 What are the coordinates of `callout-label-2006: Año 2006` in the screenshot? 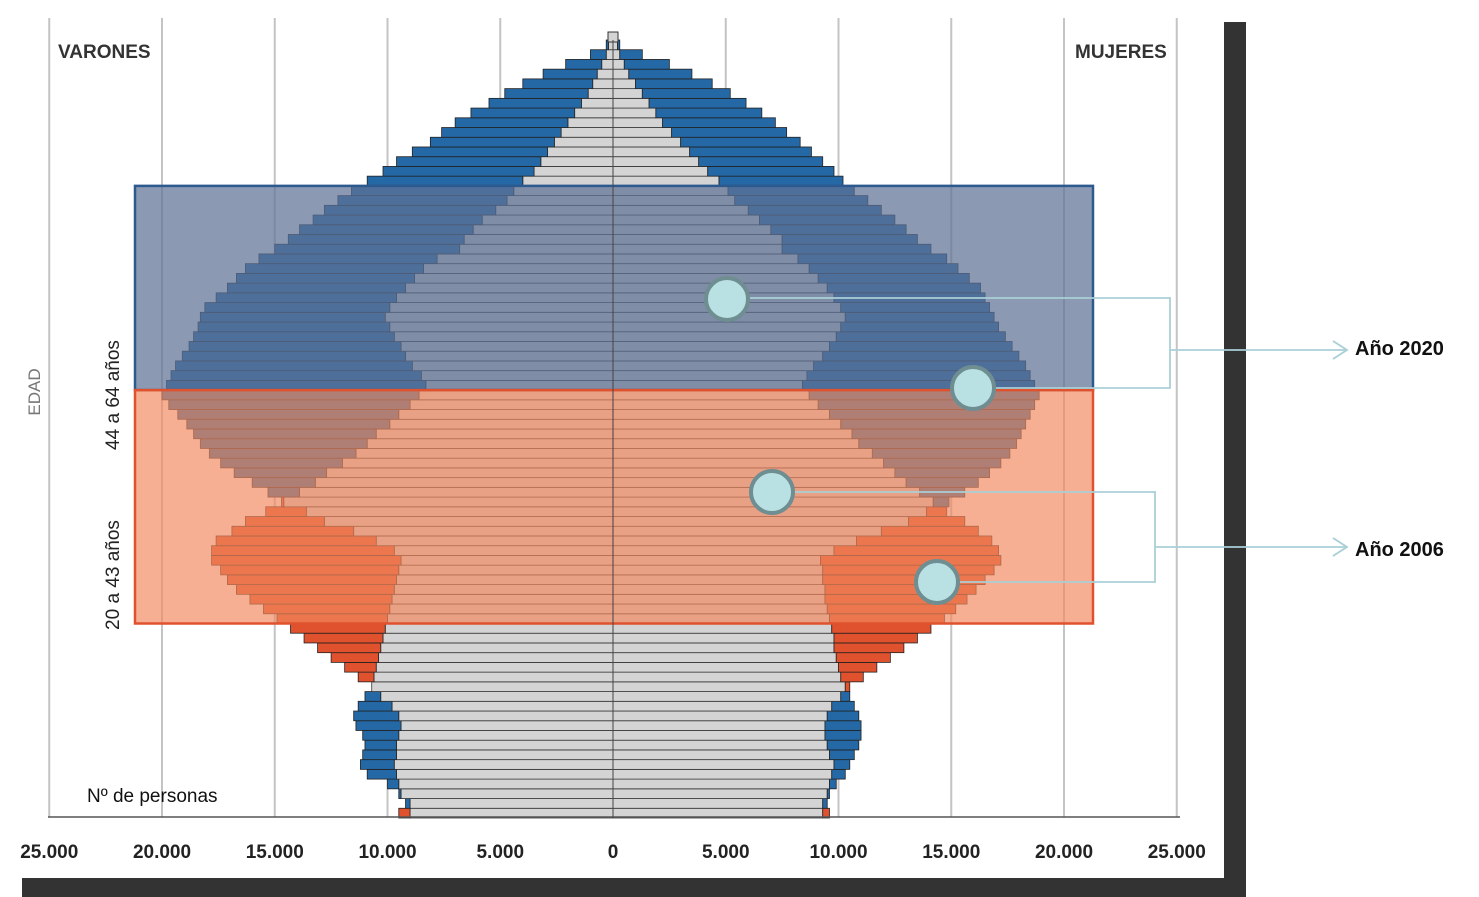 It's located at (1399, 550).